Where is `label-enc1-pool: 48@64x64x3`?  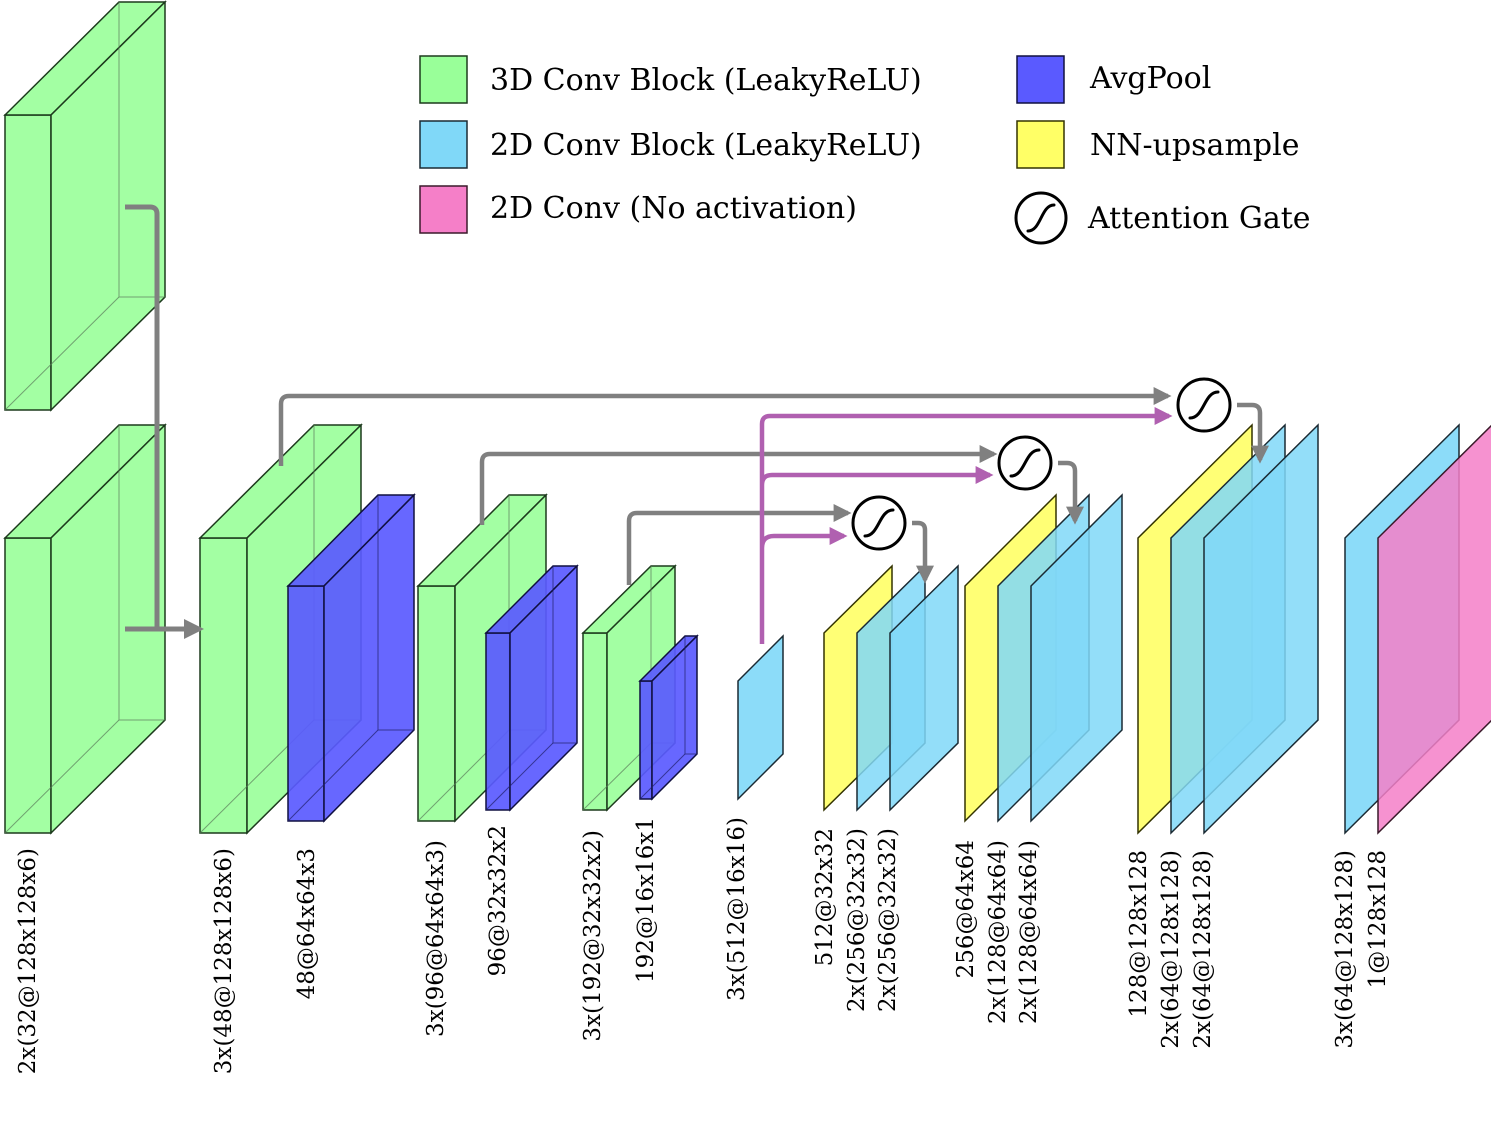
label-enc1-pool: 48@64x64x3 is located at coordinates (307, 923).